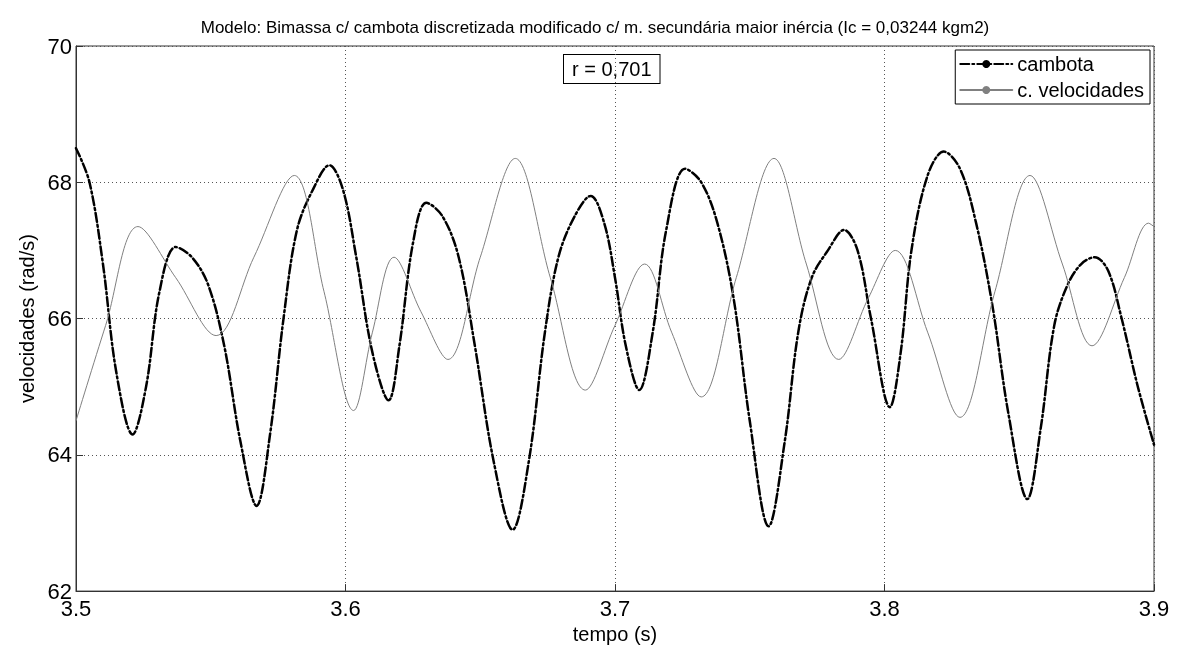 Image resolution: width=1190 pixels, height=657 pixels. What do you see at coordinates (59, 455) in the screenshot?
I see `y-tick-label: 64` at bounding box center [59, 455].